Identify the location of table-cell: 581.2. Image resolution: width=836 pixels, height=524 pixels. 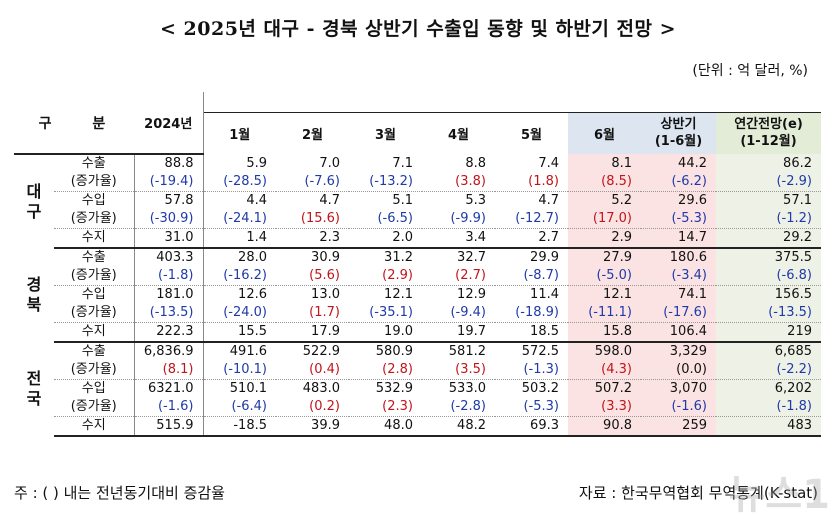
(467, 351).